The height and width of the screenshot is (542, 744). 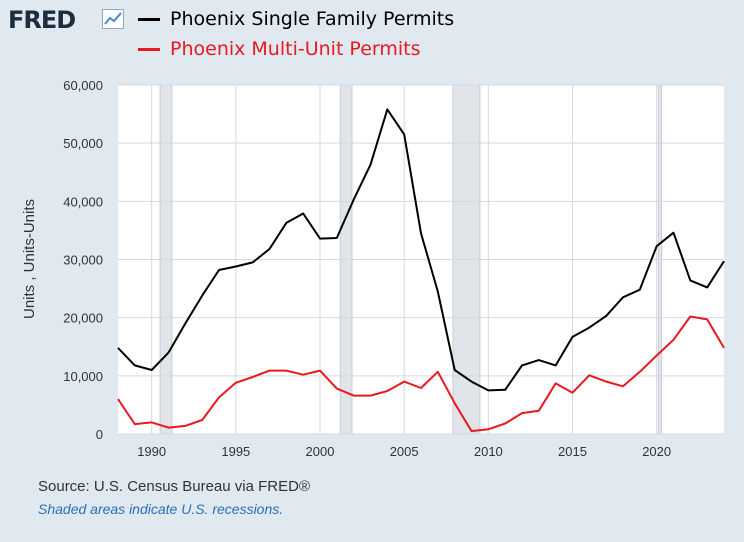 I want to click on legend-label-multi-unit: Phoenix Multi-Unit Permits, so click(x=295, y=49).